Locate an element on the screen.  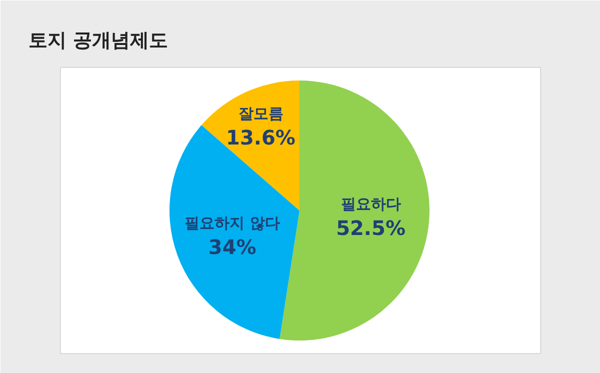
data-label: 52.5% is located at coordinates (371, 228).